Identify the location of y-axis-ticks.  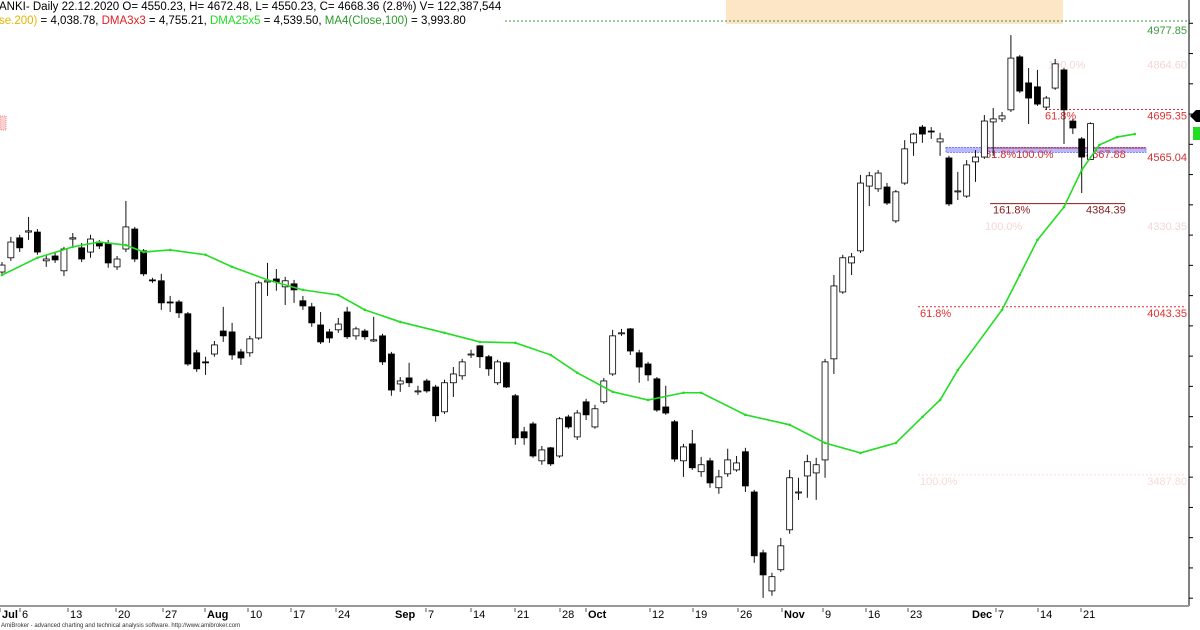
(1191, 310).